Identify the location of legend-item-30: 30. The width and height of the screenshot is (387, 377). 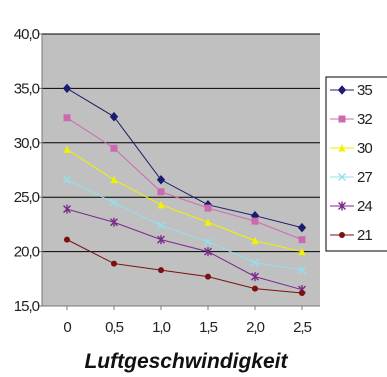
(351, 148).